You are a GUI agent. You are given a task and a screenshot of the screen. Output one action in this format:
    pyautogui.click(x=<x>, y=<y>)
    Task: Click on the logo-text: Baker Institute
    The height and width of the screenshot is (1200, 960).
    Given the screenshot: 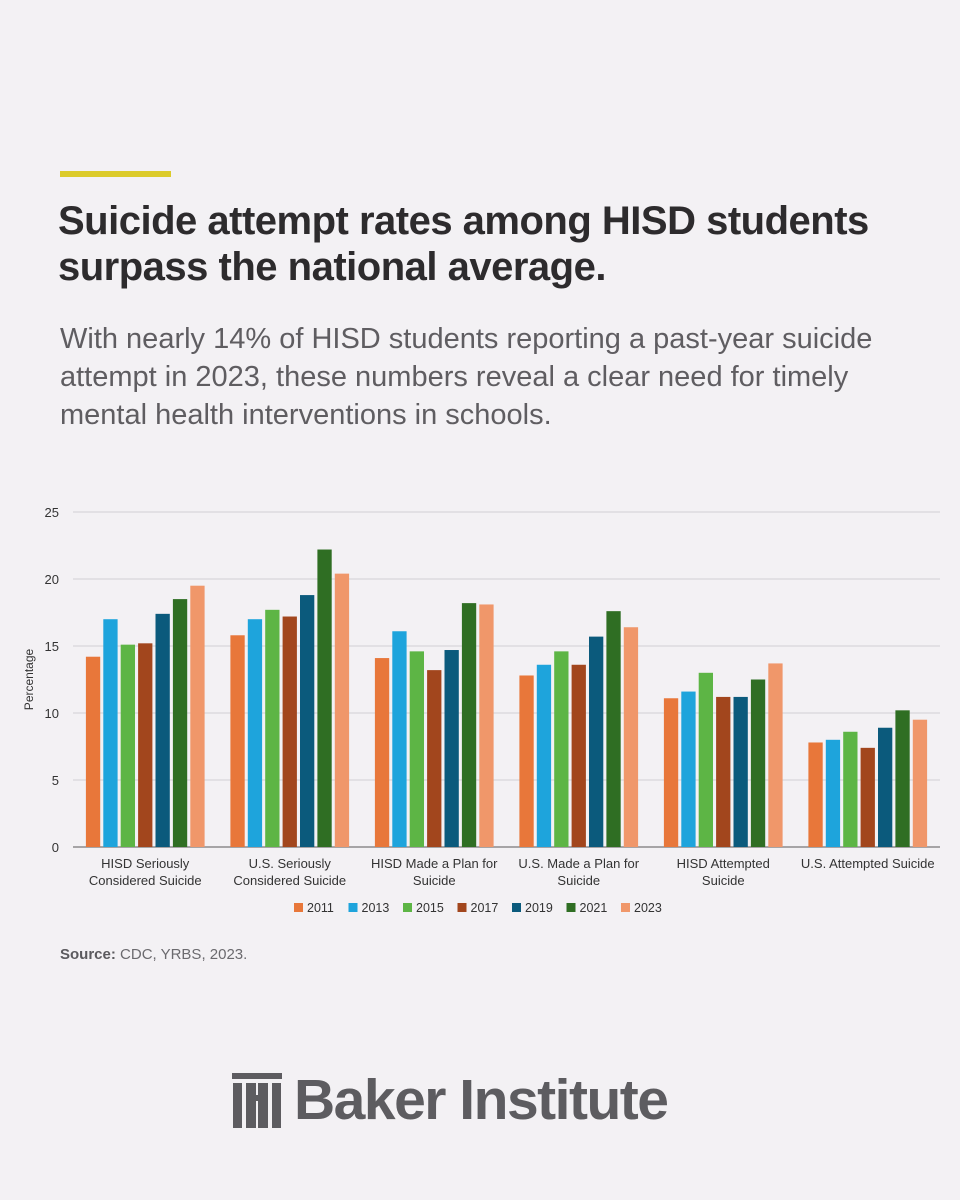 What is the action you would take?
    pyautogui.click(x=481, y=1100)
    